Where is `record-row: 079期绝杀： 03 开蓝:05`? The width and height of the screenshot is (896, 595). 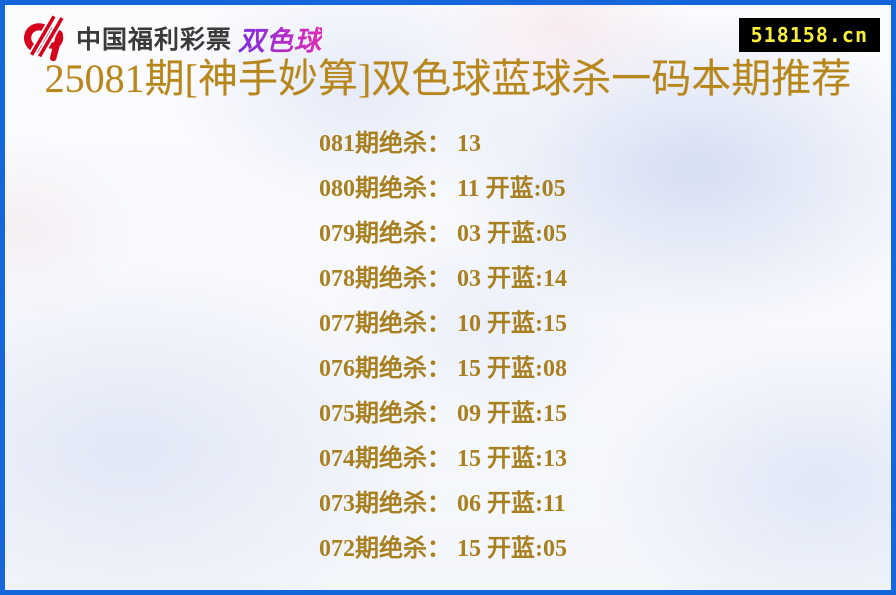
record-row: 079期绝杀： 03 开蓝:05 is located at coordinates (443, 234).